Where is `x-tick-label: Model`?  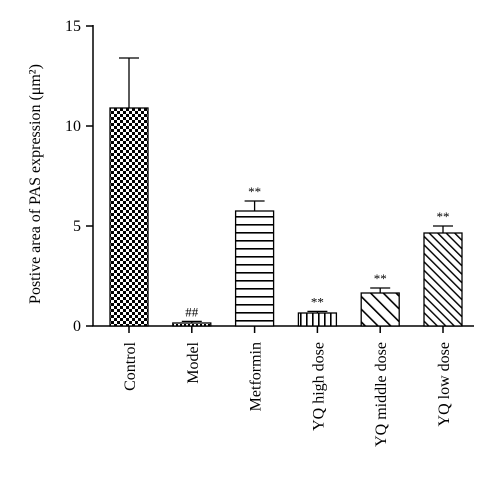 x-tick-label: Model is located at coordinates (193, 362).